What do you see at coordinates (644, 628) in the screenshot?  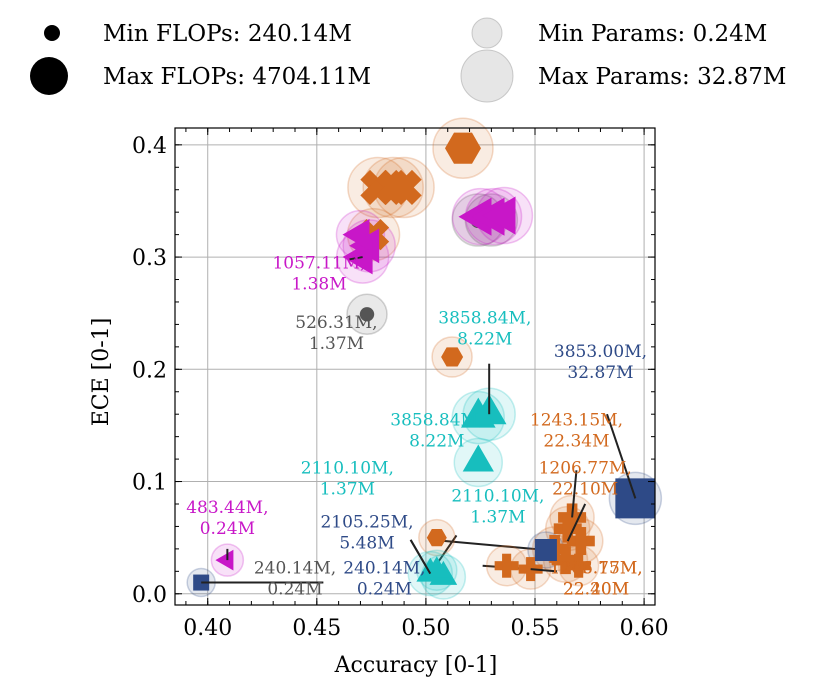 I see `x-tick-label: 0.60` at bounding box center [644, 628].